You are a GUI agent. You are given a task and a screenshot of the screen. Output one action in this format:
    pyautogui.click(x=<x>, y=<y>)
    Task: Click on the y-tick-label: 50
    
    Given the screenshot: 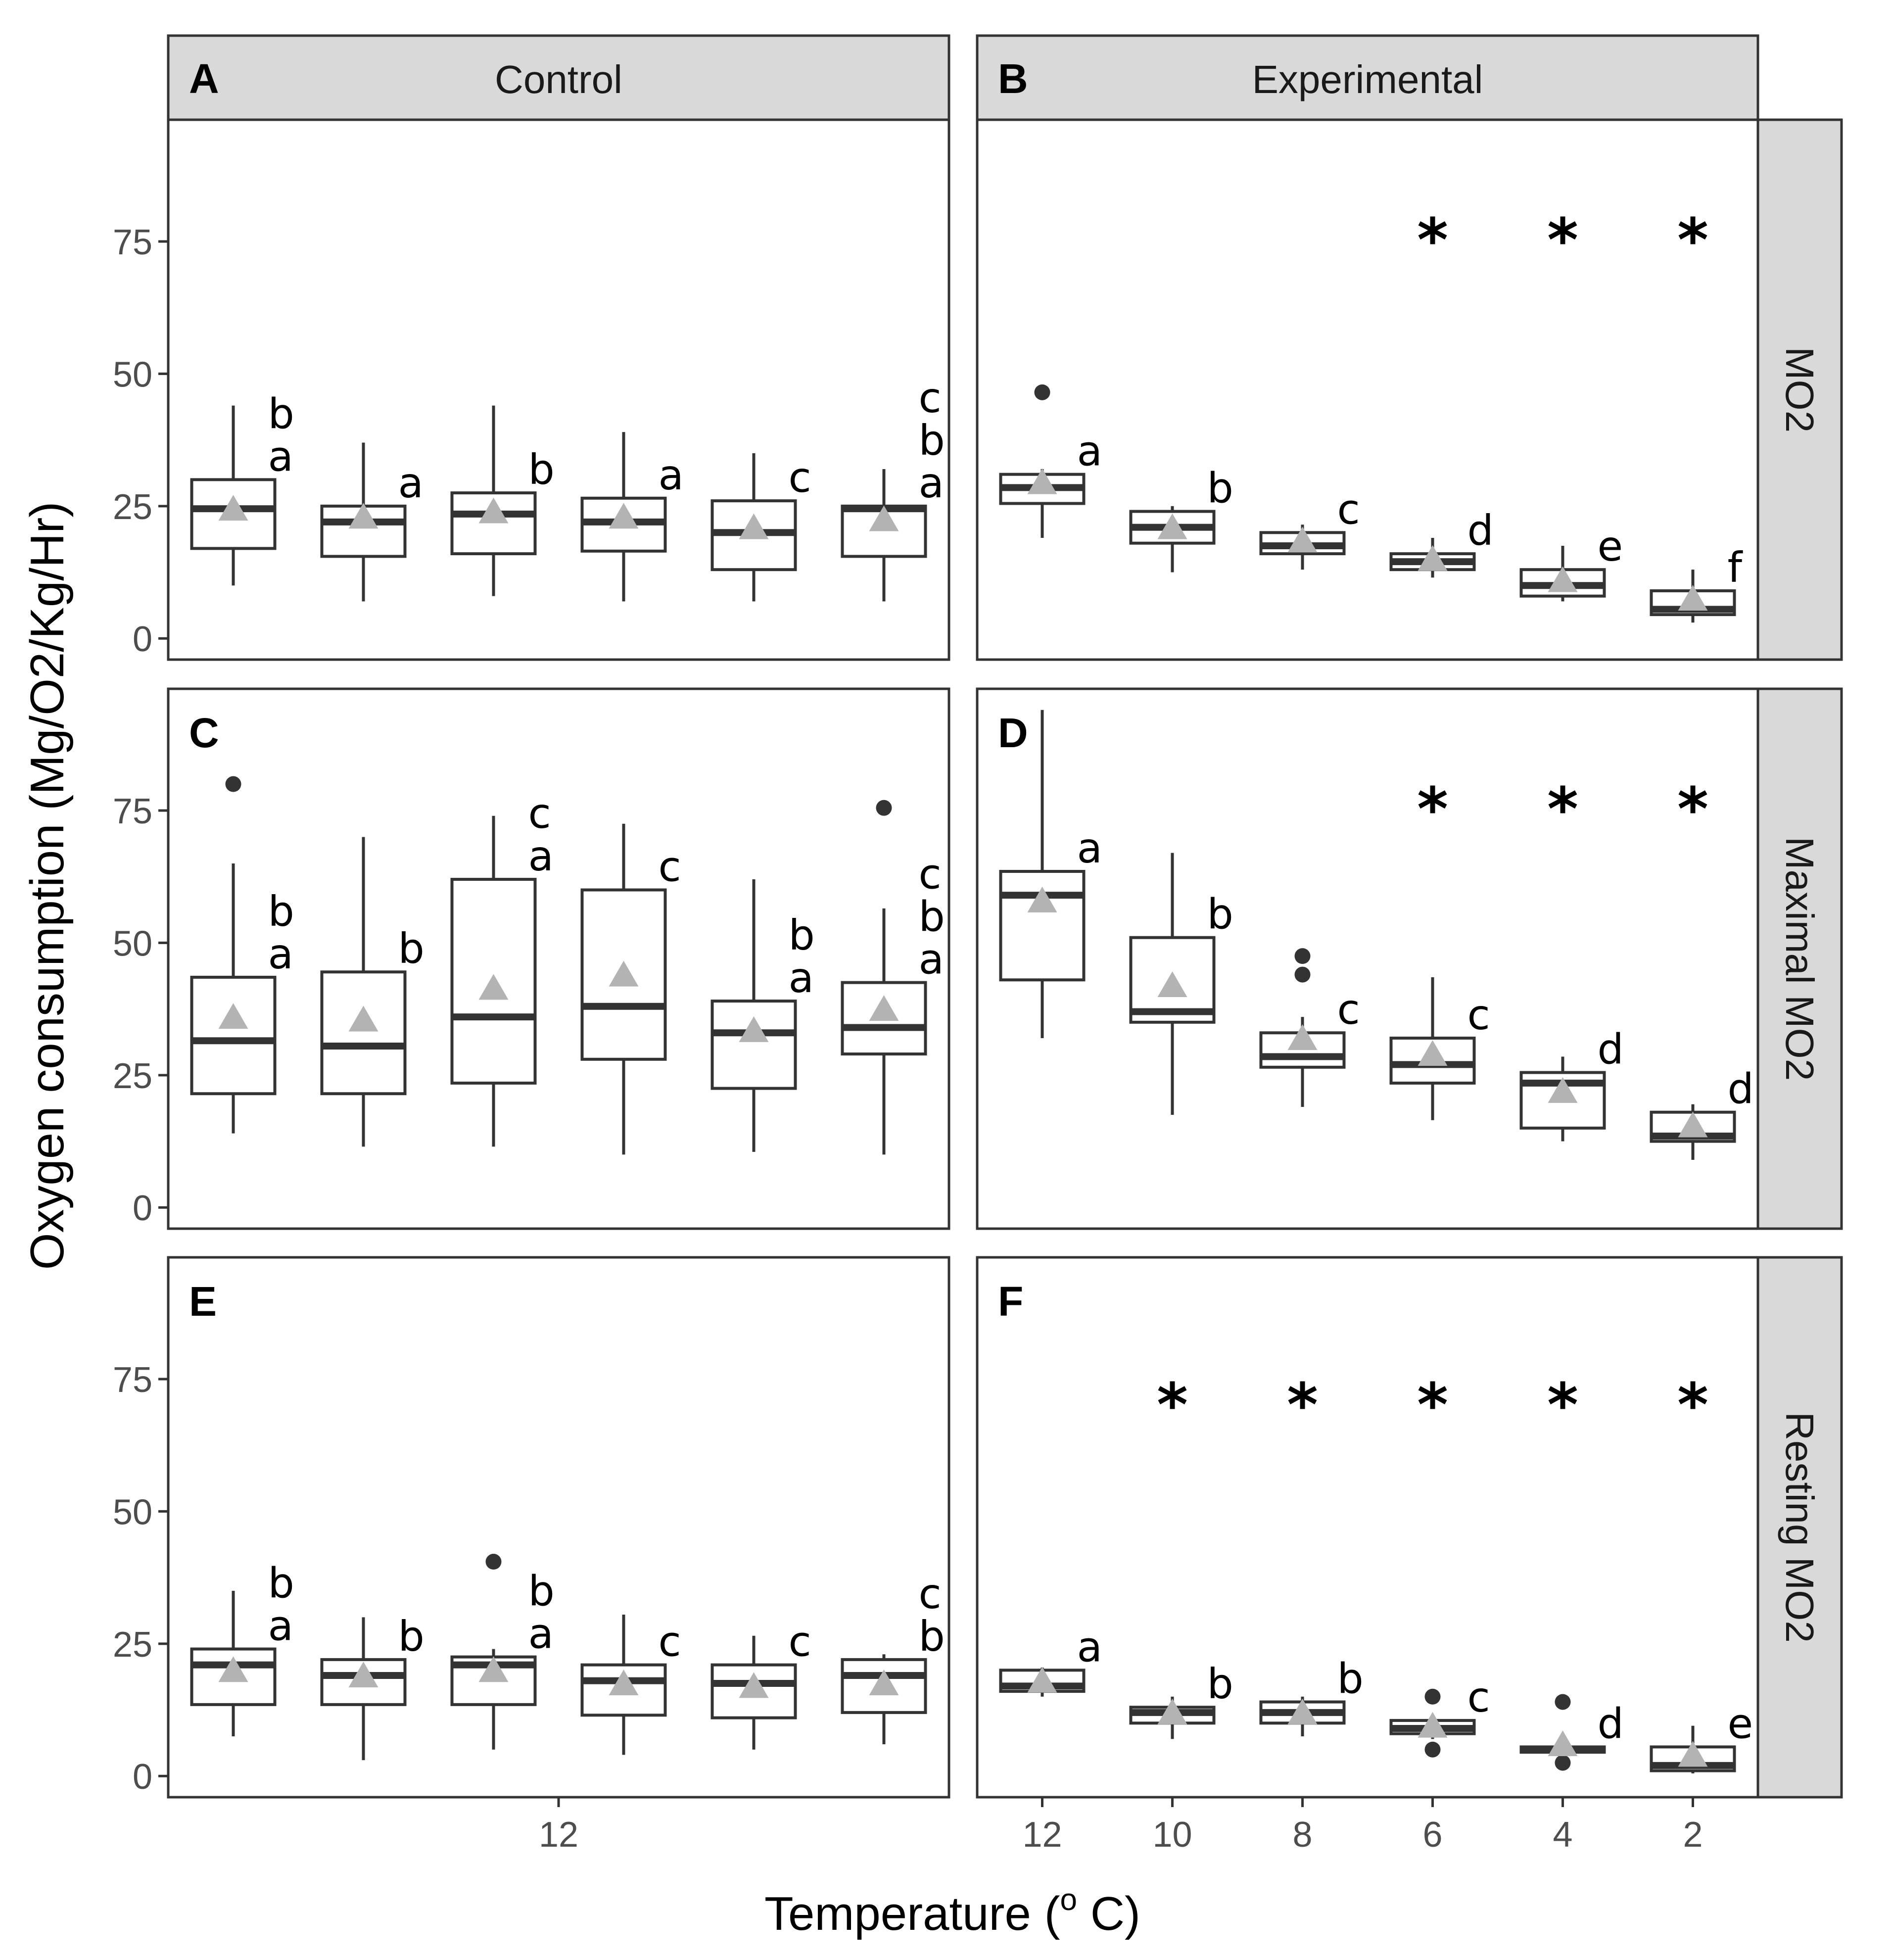 What is the action you would take?
    pyautogui.click(x=132, y=943)
    